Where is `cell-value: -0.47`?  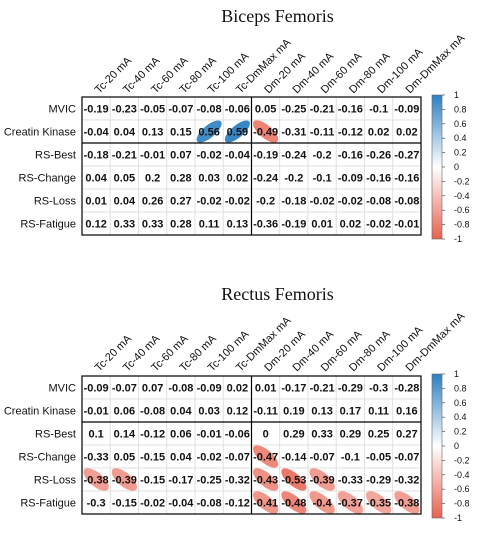
cell-value: -0.47 is located at coordinates (265, 458).